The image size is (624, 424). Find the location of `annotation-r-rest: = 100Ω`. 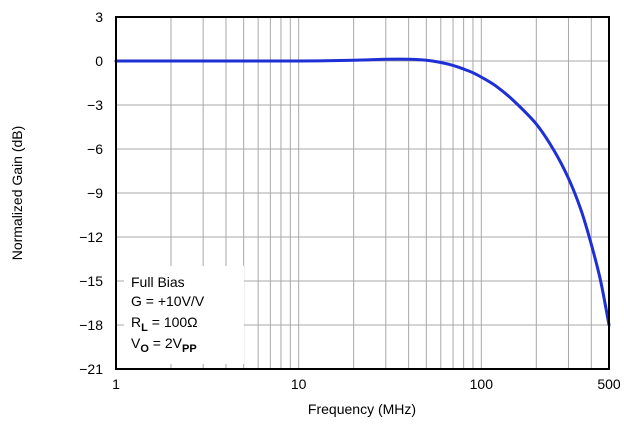

annotation-r-rest: = 100Ω is located at coordinates (173, 322).